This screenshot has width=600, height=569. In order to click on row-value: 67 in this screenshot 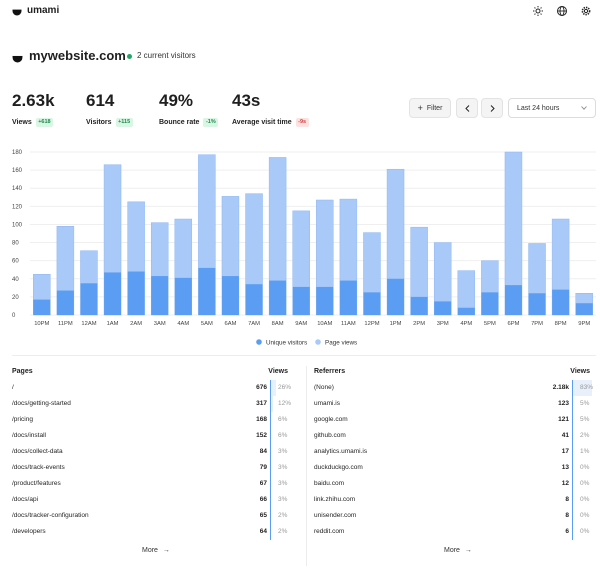, I will do `click(263, 483)`.